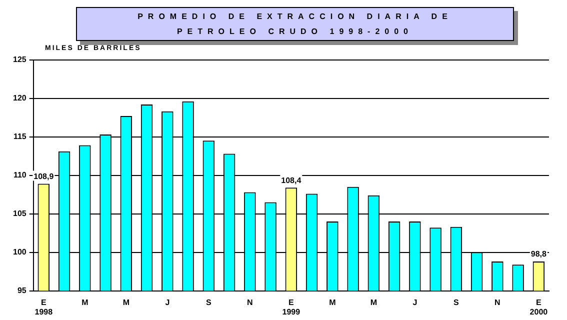 This screenshot has height=320, width=567. Describe the element at coordinates (44, 176) in the screenshot. I see `data-label: 108,9` at that location.